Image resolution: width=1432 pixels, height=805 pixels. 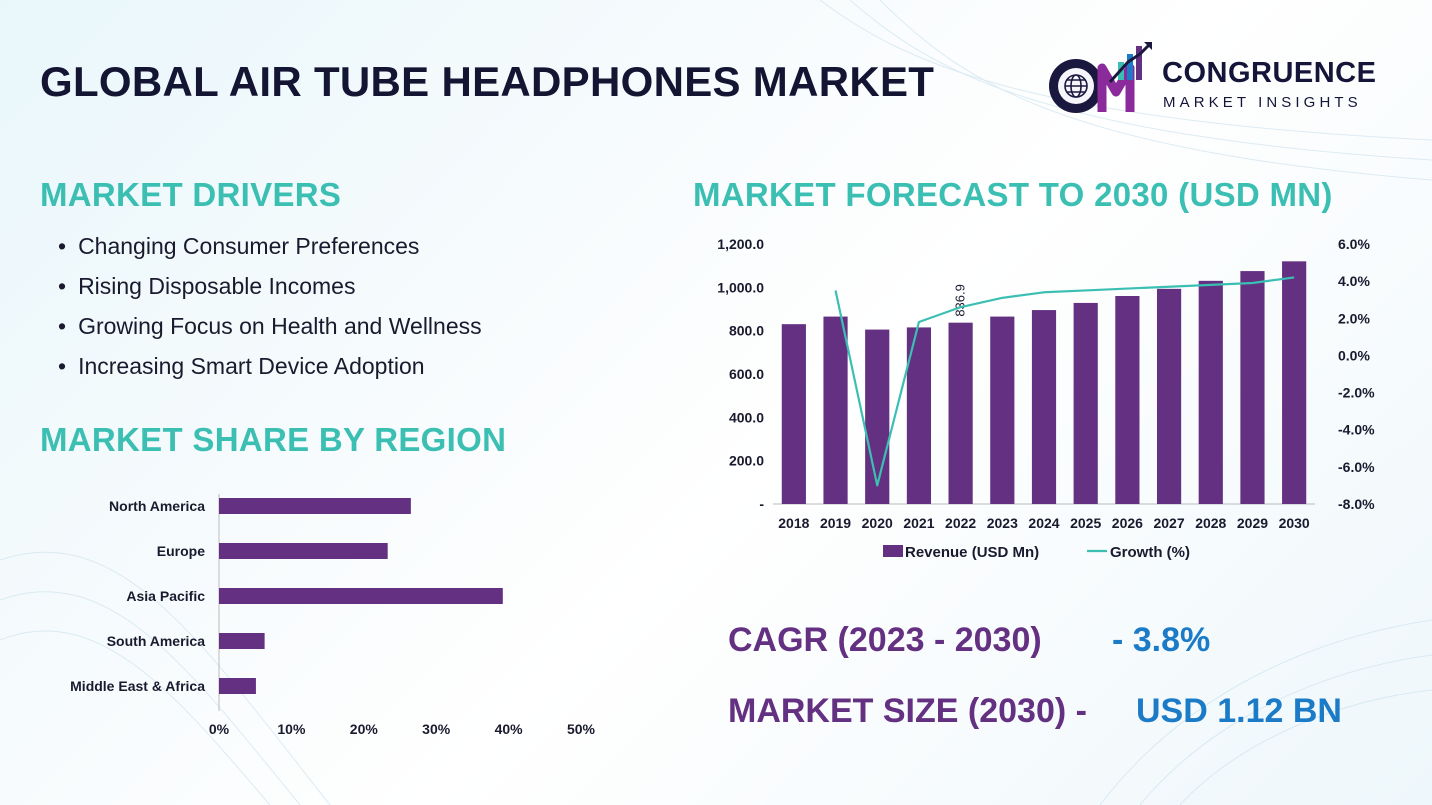 I want to click on driver-item: Growing Focus on Health and Wellness, so click(x=270, y=330).